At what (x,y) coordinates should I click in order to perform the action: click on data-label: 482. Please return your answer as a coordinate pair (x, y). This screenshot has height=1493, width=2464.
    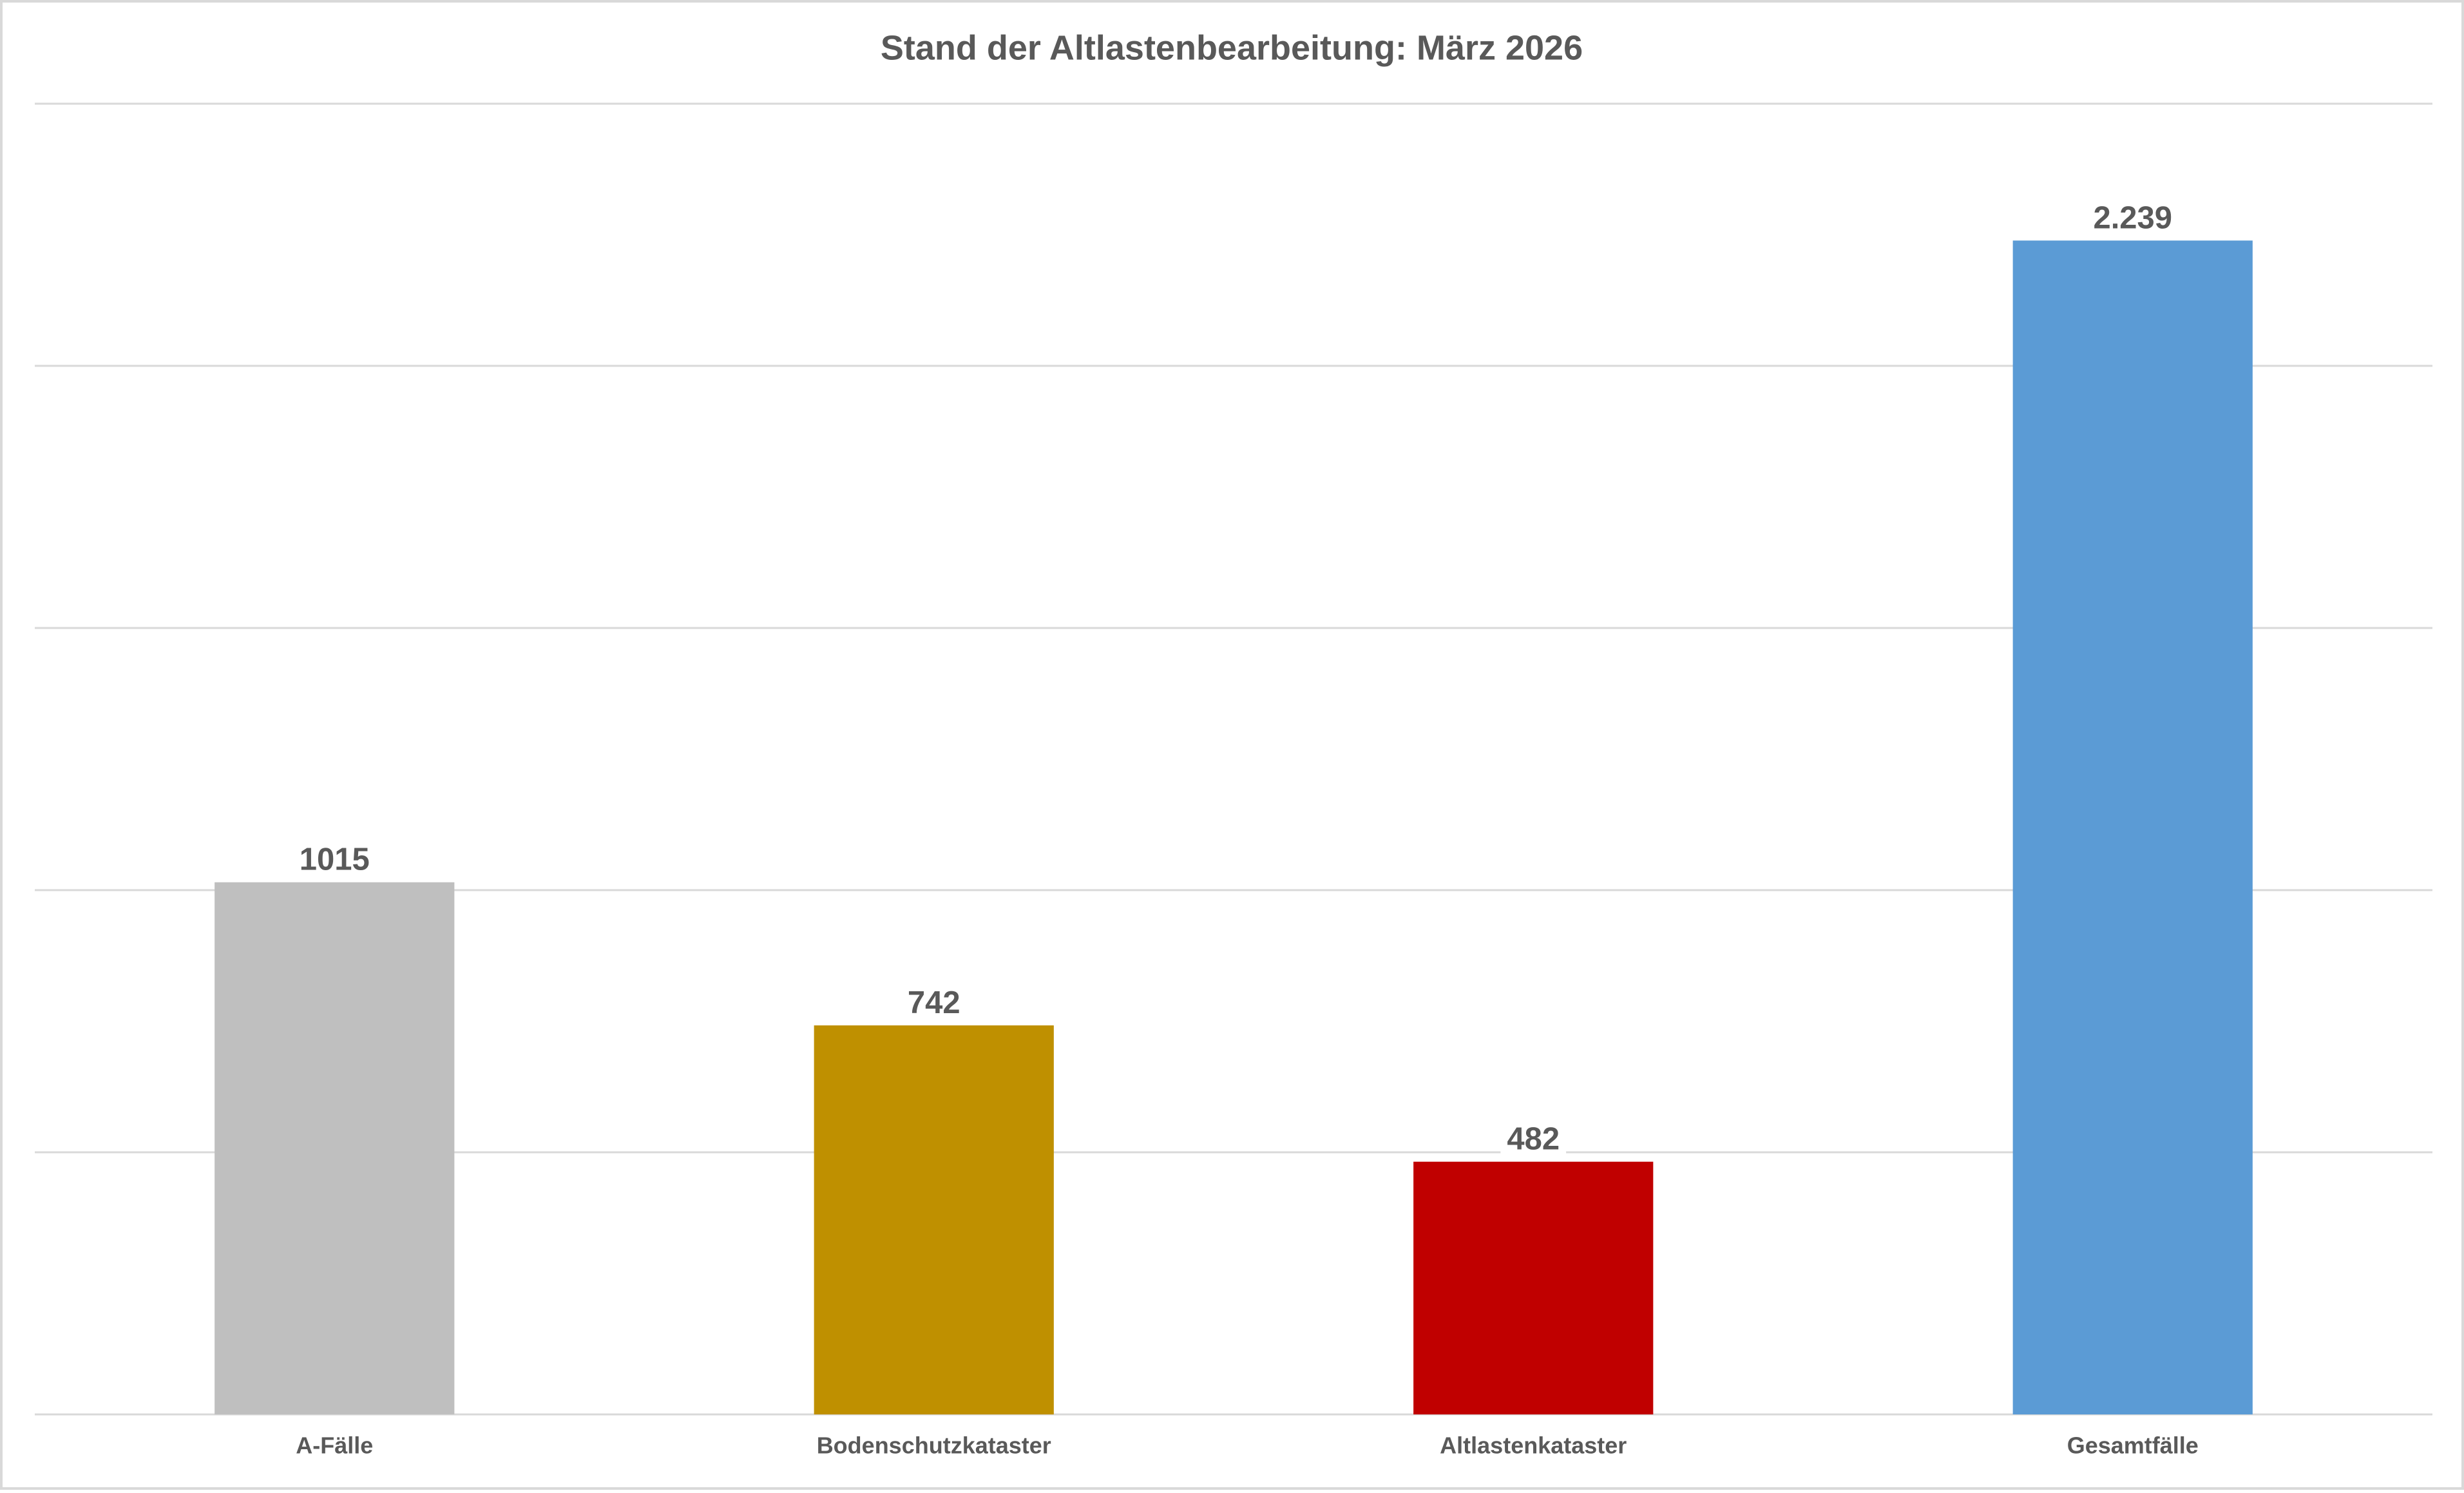
    Looking at the image, I should click on (1533, 1139).